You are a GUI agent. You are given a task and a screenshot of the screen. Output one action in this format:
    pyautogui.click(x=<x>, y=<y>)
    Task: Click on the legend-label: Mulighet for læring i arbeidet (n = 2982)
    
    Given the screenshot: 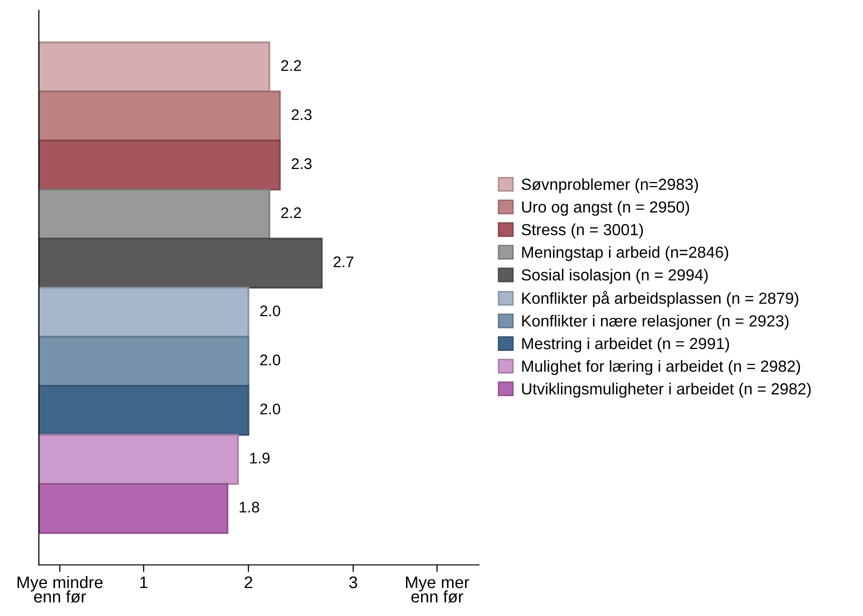 What is the action you would take?
    pyautogui.click(x=661, y=368)
    